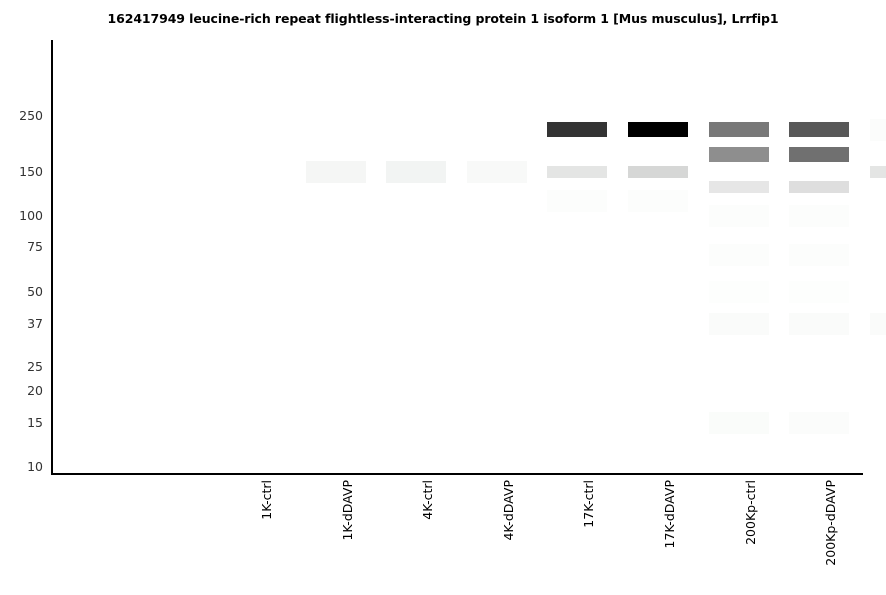 This screenshot has width=886, height=595. What do you see at coordinates (457, 474) in the screenshot?
I see `x-axis-line` at bounding box center [457, 474].